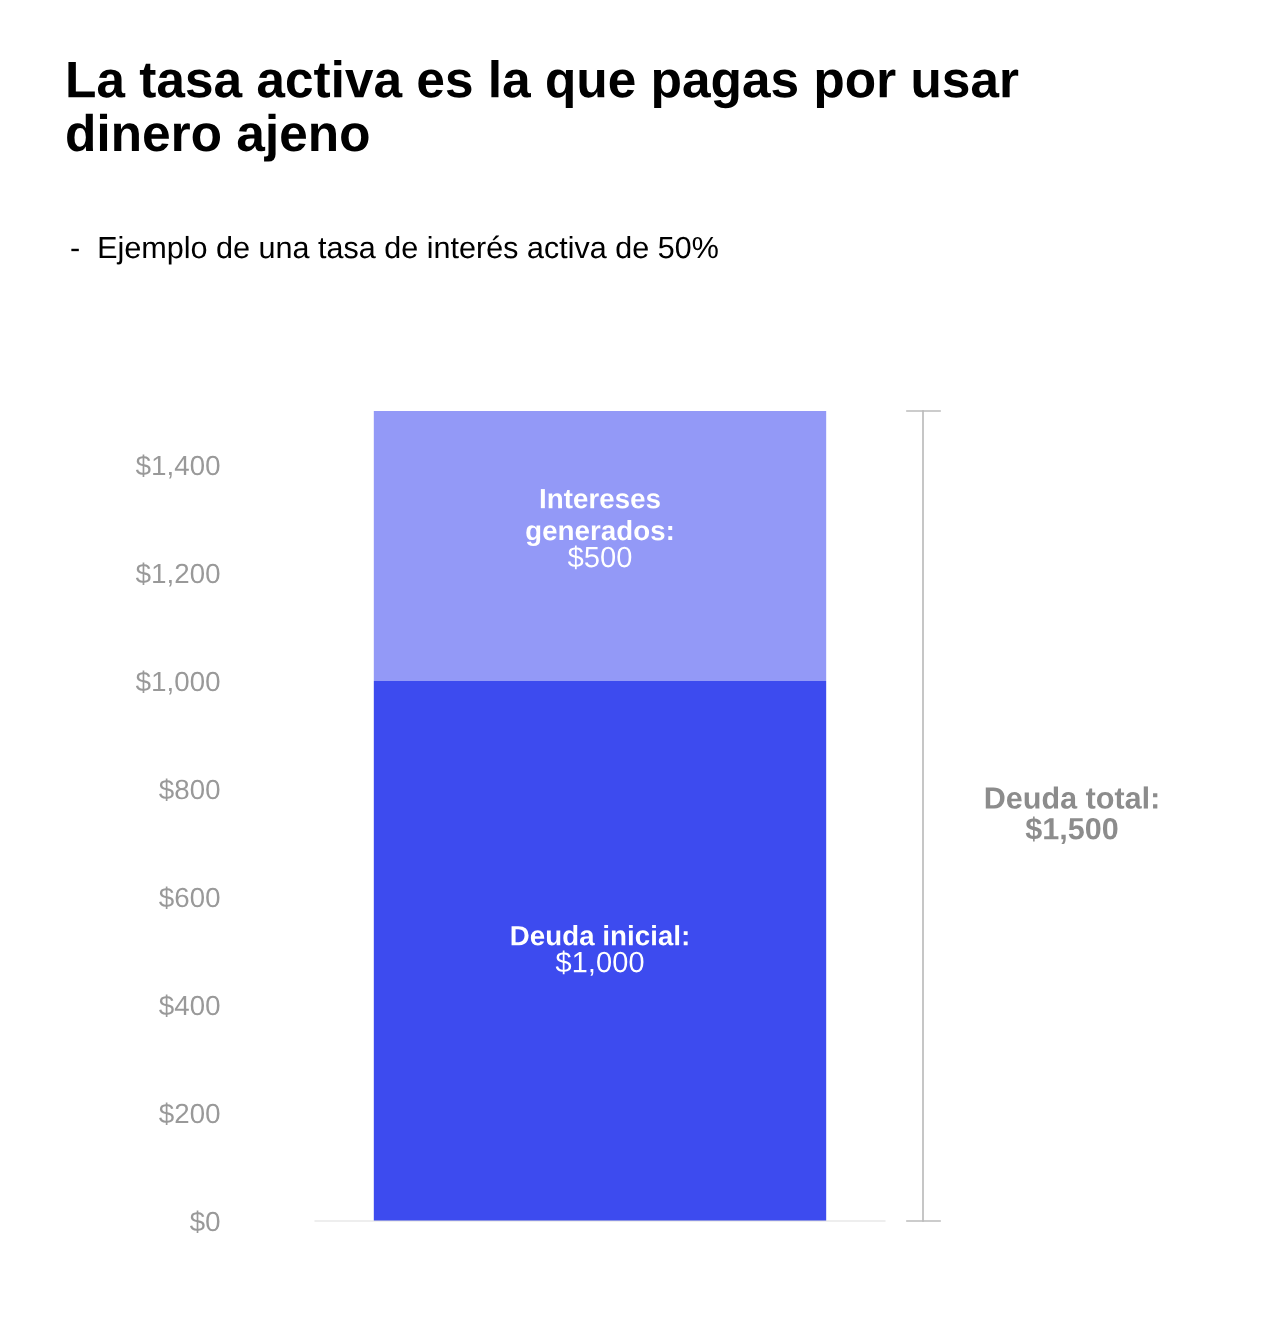 The width and height of the screenshot is (1280, 1329). I want to click on data-label: $500, so click(599, 557).